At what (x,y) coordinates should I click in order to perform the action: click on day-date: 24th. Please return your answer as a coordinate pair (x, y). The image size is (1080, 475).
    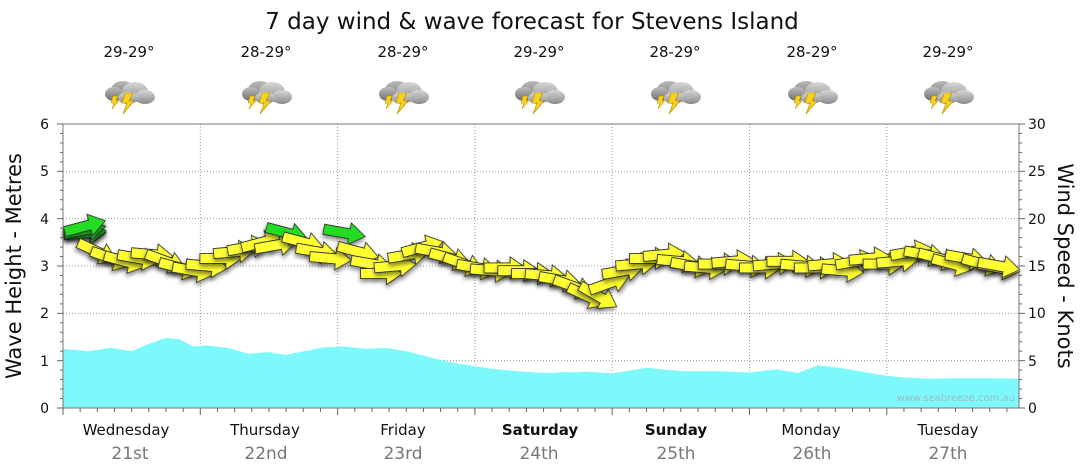
    Looking at the image, I should click on (538, 454).